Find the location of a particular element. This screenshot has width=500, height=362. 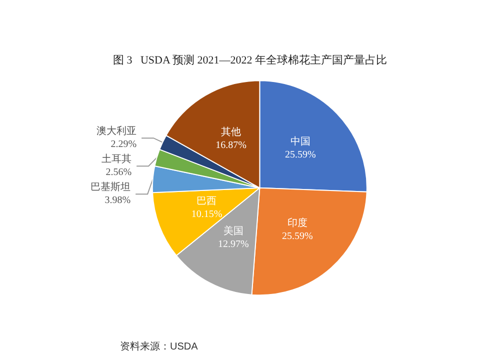

data-label: 16.87% is located at coordinates (231, 146).